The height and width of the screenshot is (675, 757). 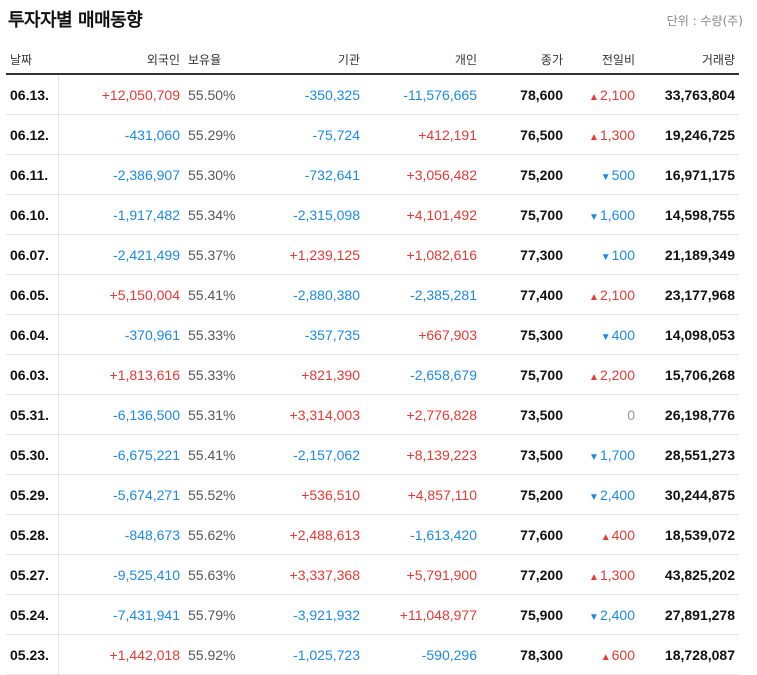 I want to click on cell-individual: -1,613,420, so click(x=422, y=534).